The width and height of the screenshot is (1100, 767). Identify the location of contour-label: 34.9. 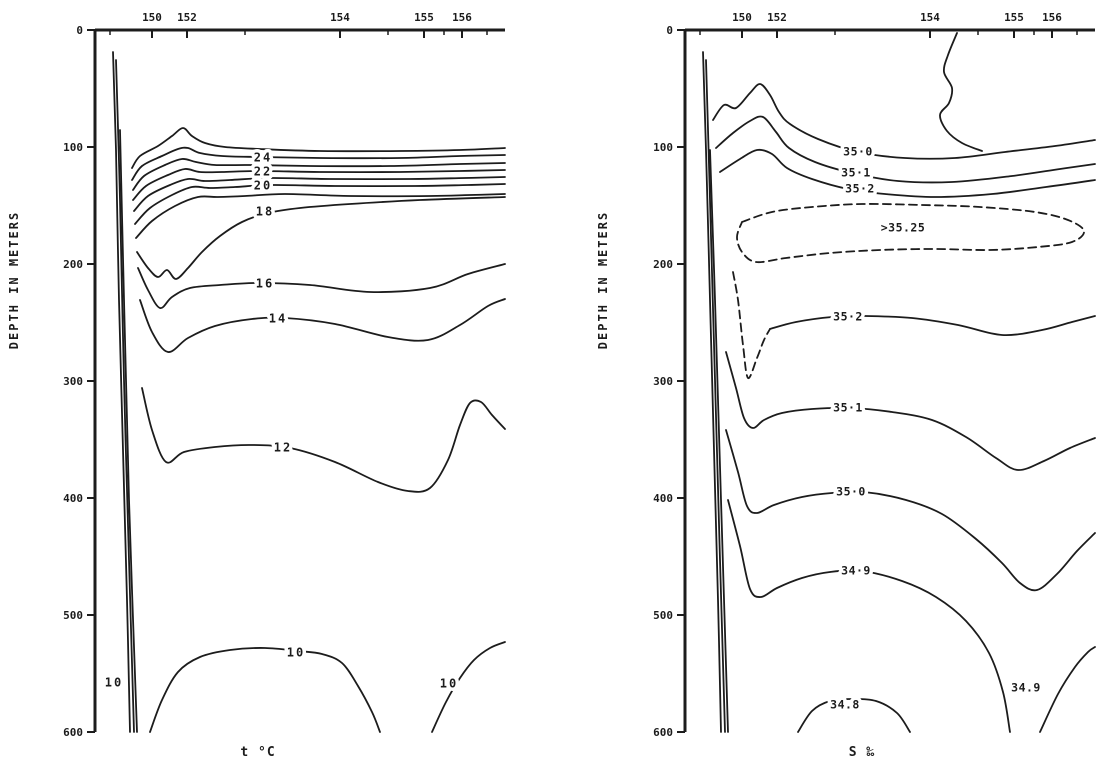
(1026, 688).